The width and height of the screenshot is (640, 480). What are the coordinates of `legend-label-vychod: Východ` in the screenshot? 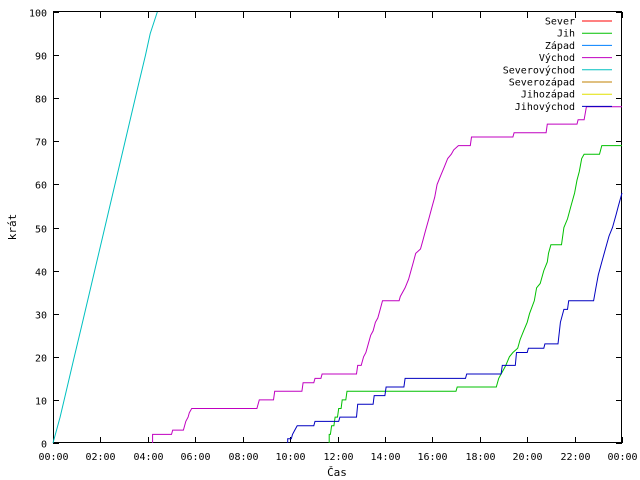 It's located at (557, 58).